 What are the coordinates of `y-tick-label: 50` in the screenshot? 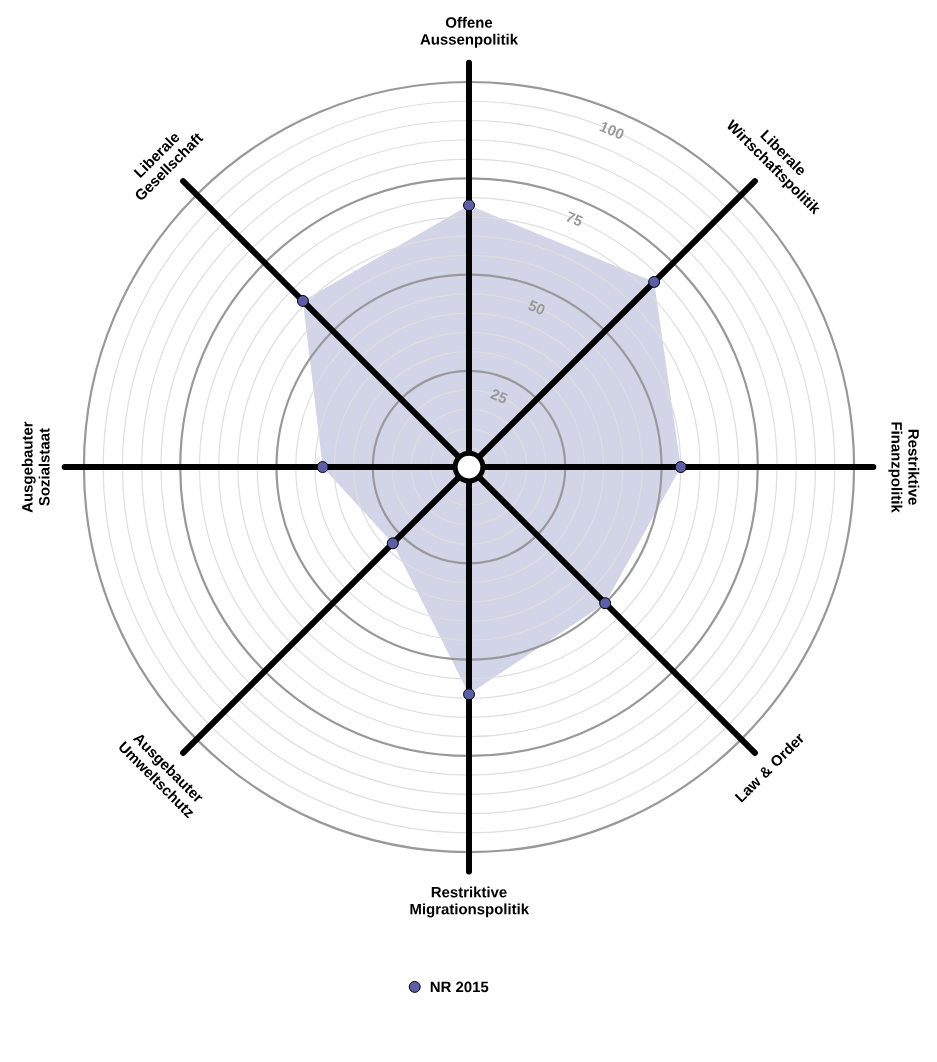 It's located at (536, 307).